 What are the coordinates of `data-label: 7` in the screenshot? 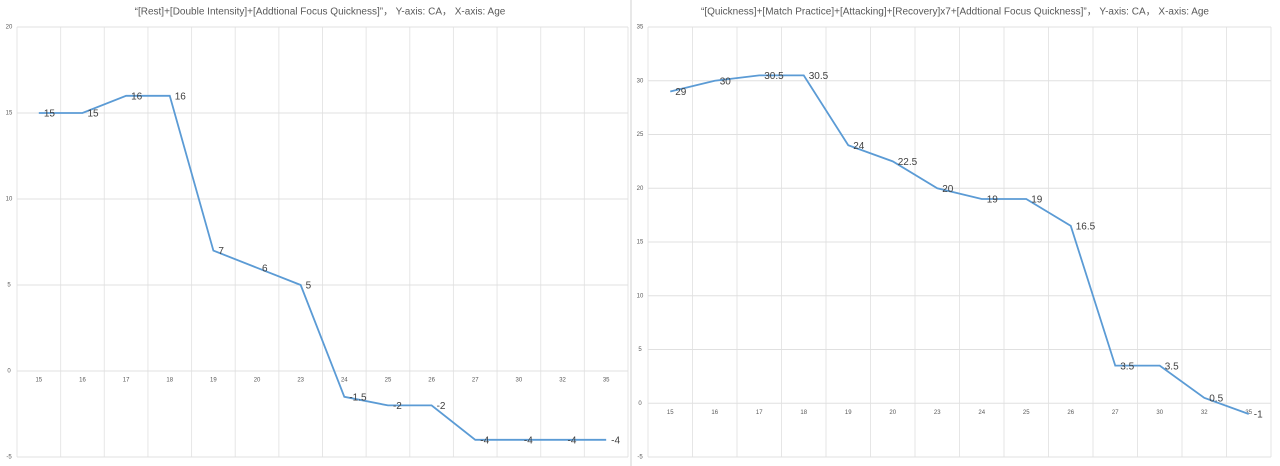 It's located at (221, 251).